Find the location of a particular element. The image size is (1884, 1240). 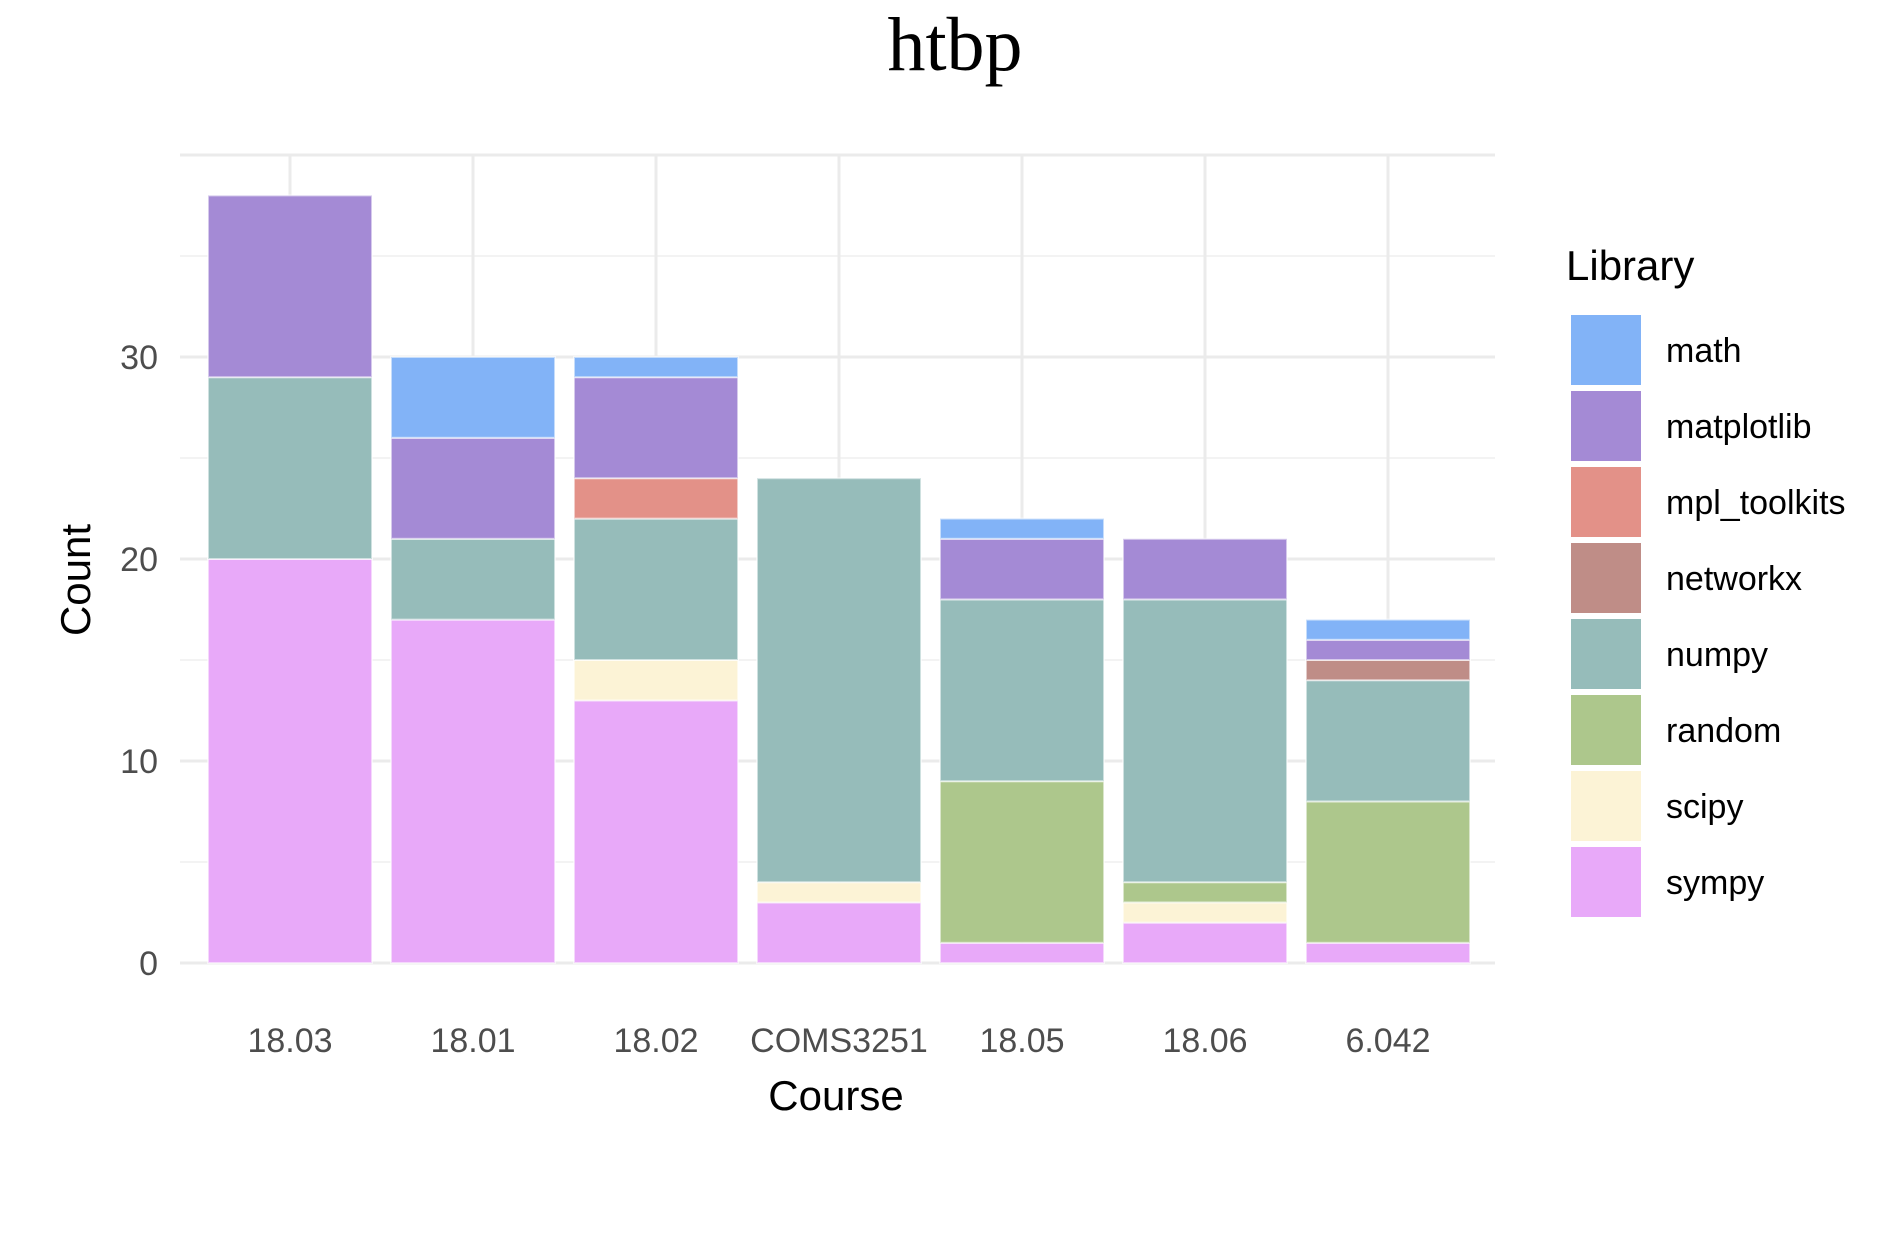

legend-swatch-random is located at coordinates (1606, 730).